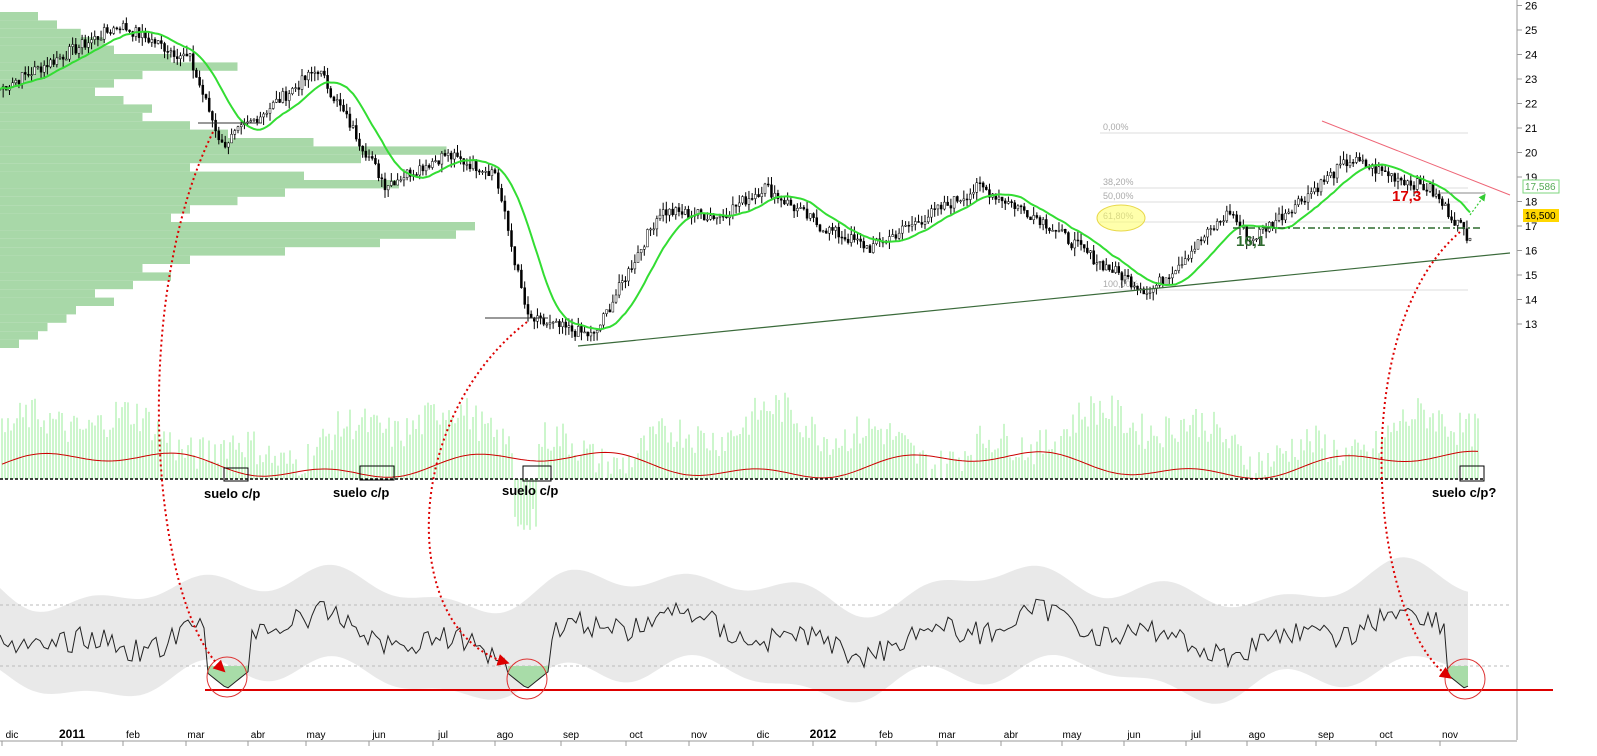 The height and width of the screenshot is (756, 1597). What do you see at coordinates (133, 735) in the screenshot?
I see `time-label: feb` at bounding box center [133, 735].